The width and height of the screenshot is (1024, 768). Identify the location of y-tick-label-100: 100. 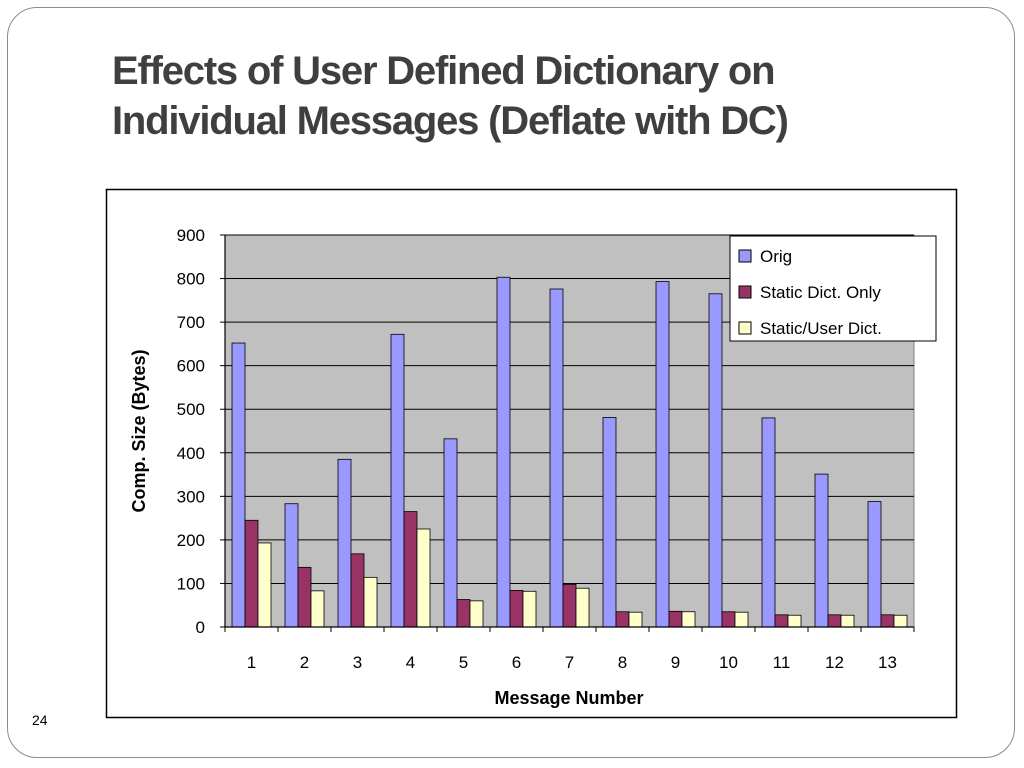
(191, 583).